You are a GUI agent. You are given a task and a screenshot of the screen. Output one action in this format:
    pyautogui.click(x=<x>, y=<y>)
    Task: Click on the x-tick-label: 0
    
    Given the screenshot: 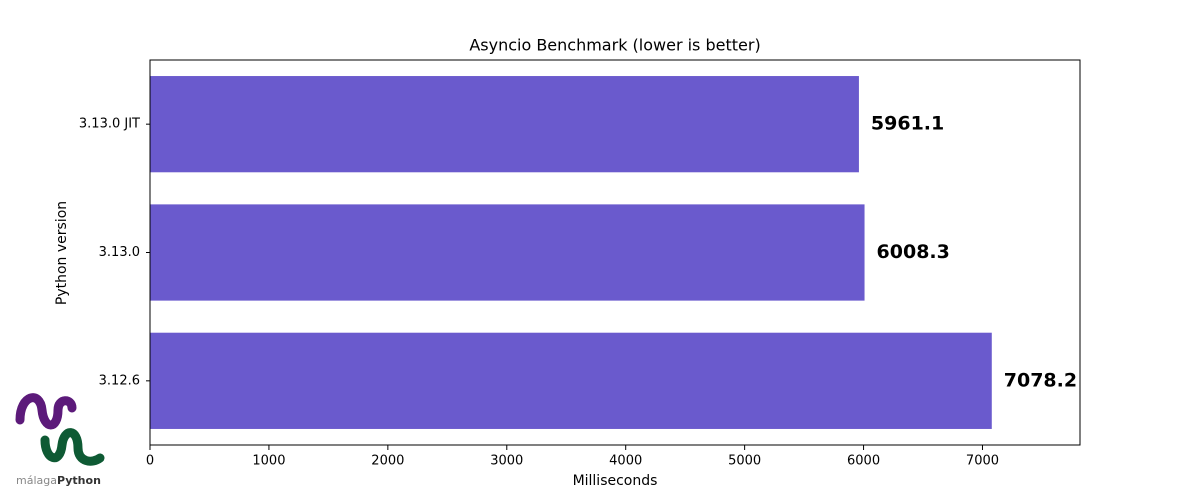 What is the action you would take?
    pyautogui.click(x=150, y=461)
    